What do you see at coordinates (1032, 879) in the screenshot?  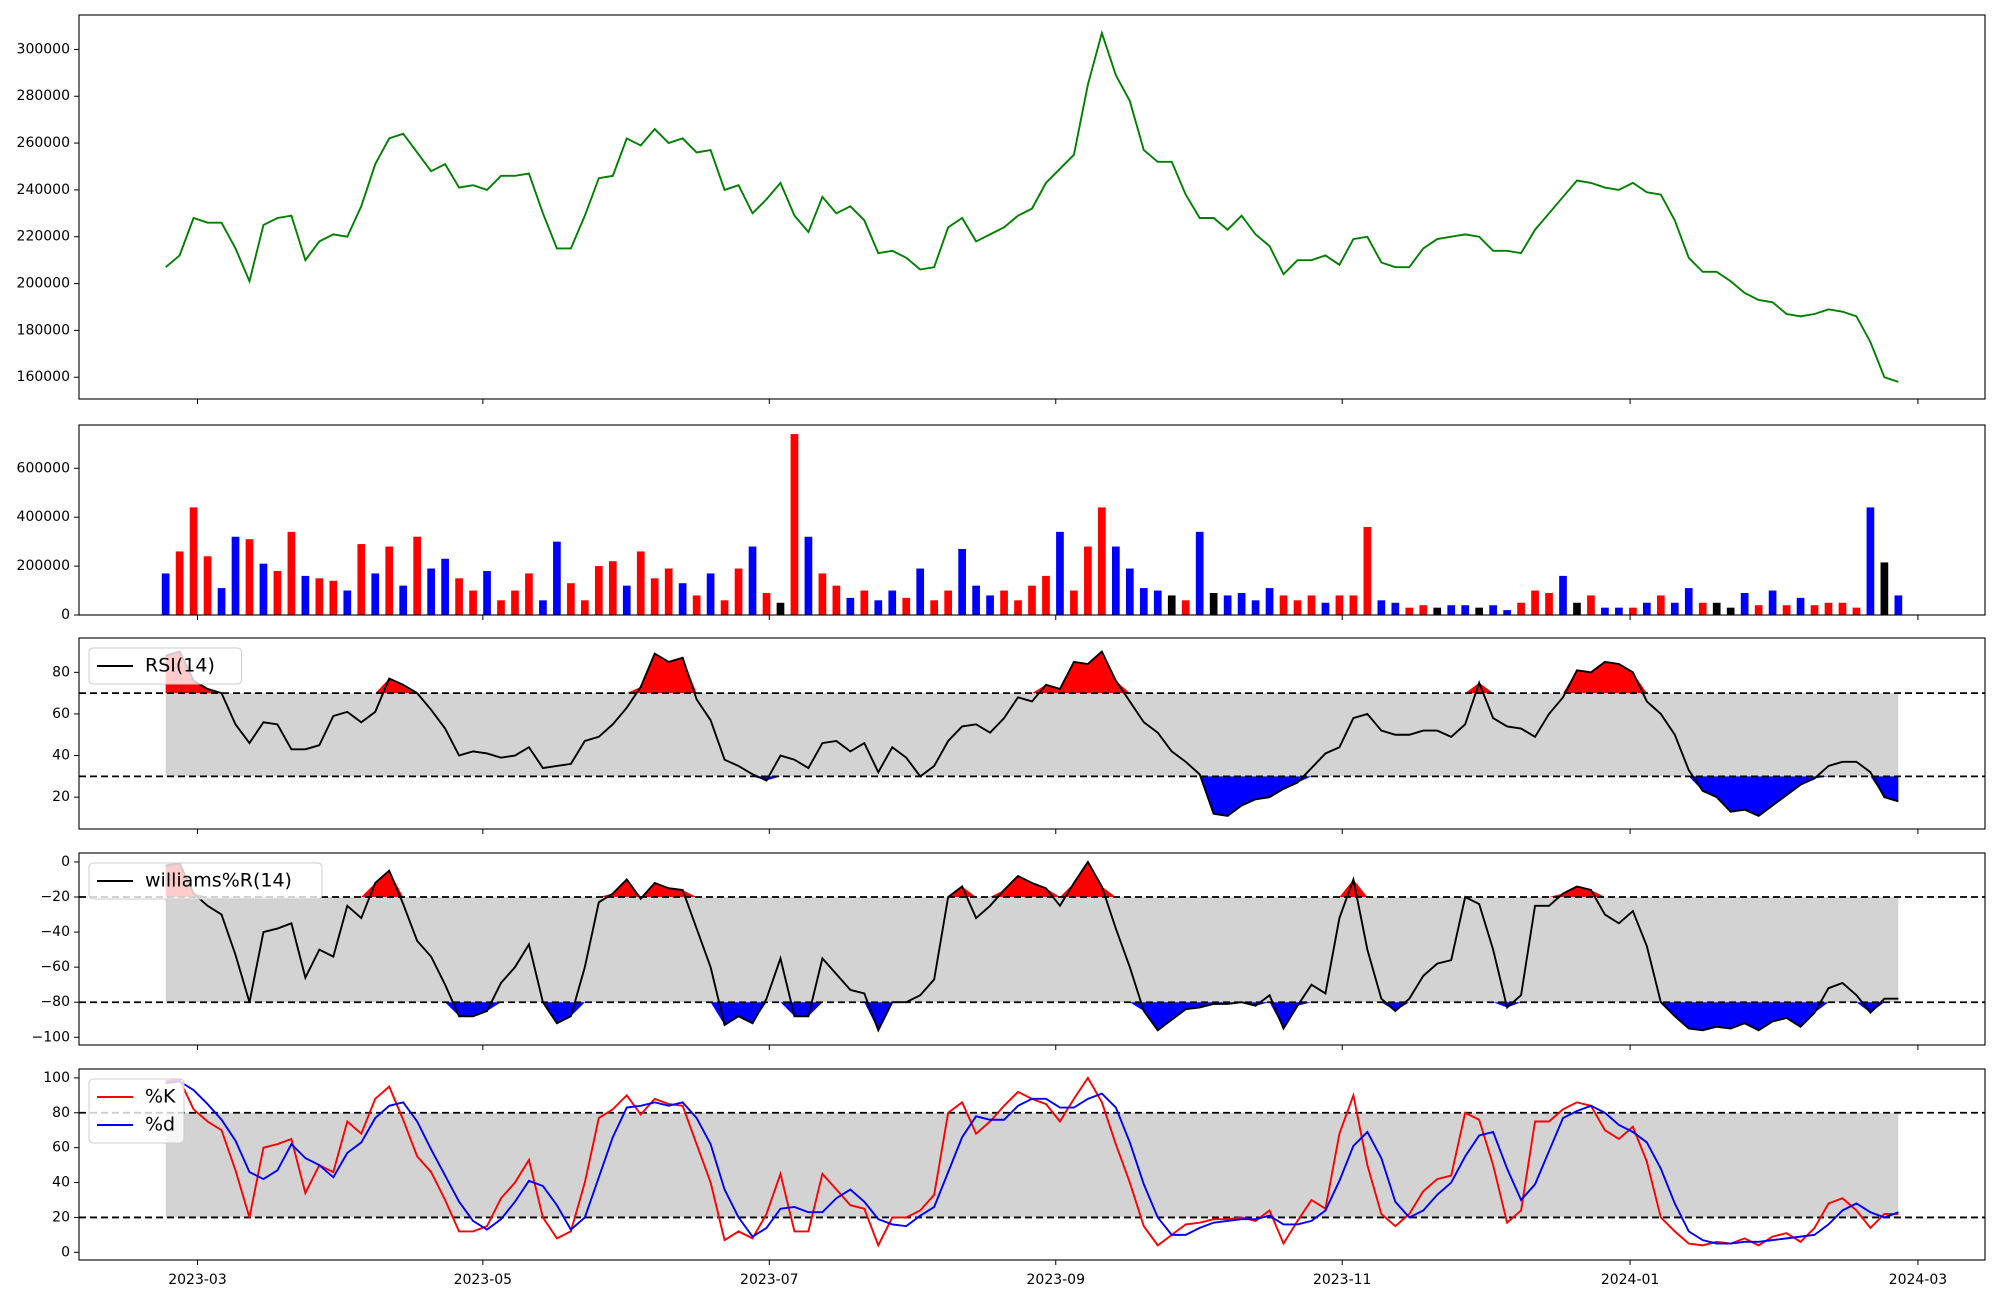 I see `overbought-fill` at bounding box center [1032, 879].